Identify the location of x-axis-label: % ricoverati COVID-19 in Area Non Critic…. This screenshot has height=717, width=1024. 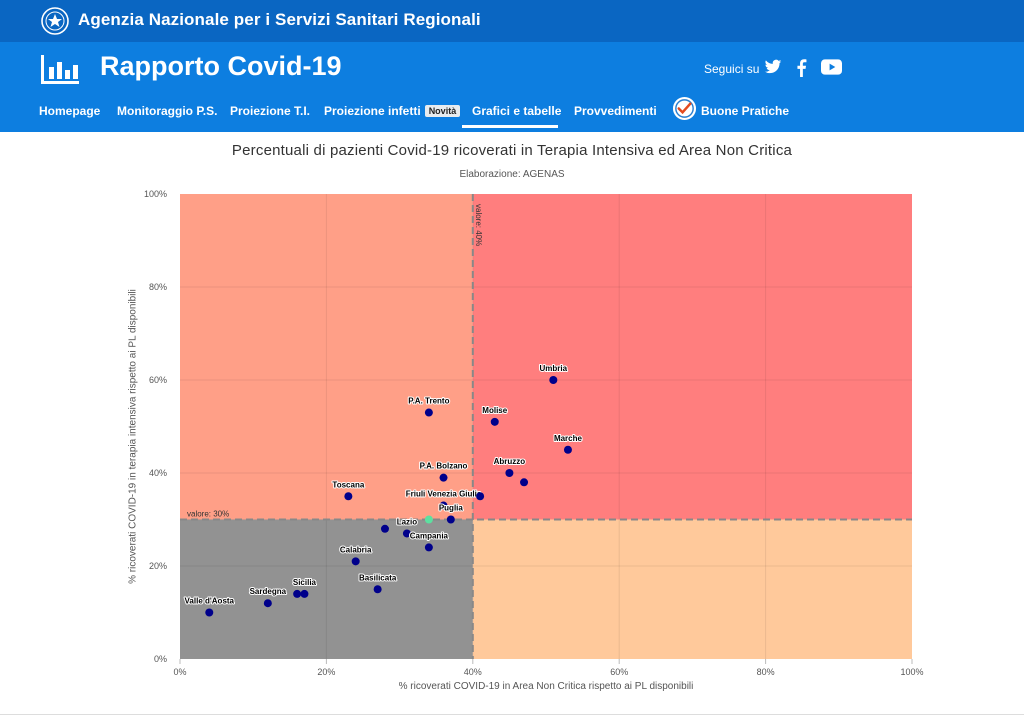
(546, 686).